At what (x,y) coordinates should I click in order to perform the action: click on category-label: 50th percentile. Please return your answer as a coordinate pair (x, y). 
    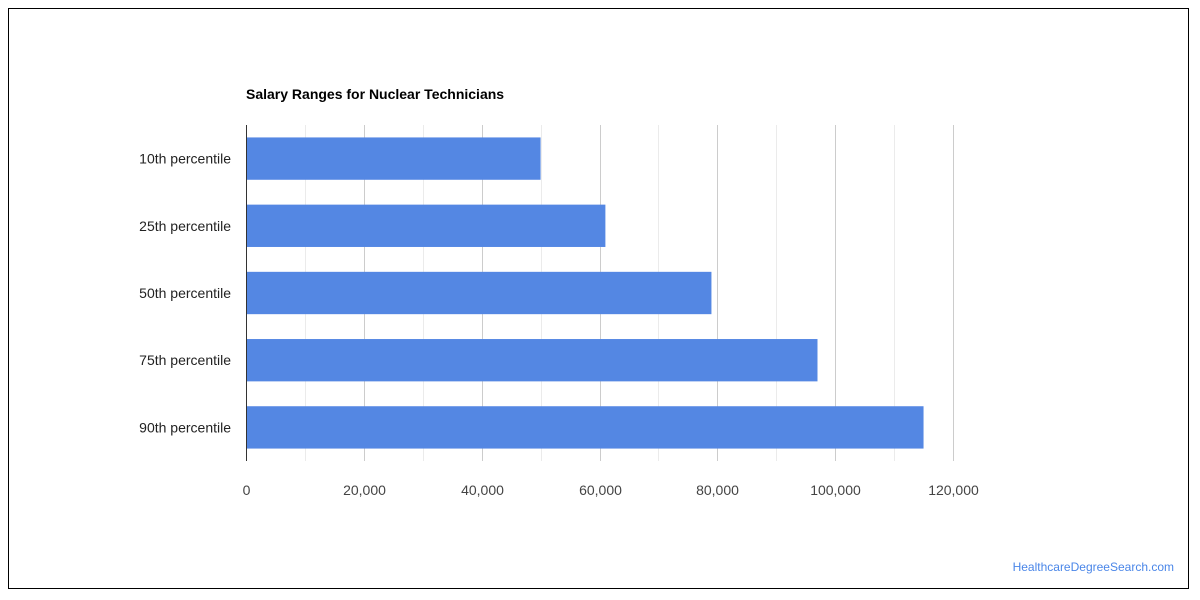
    Looking at the image, I should click on (185, 293).